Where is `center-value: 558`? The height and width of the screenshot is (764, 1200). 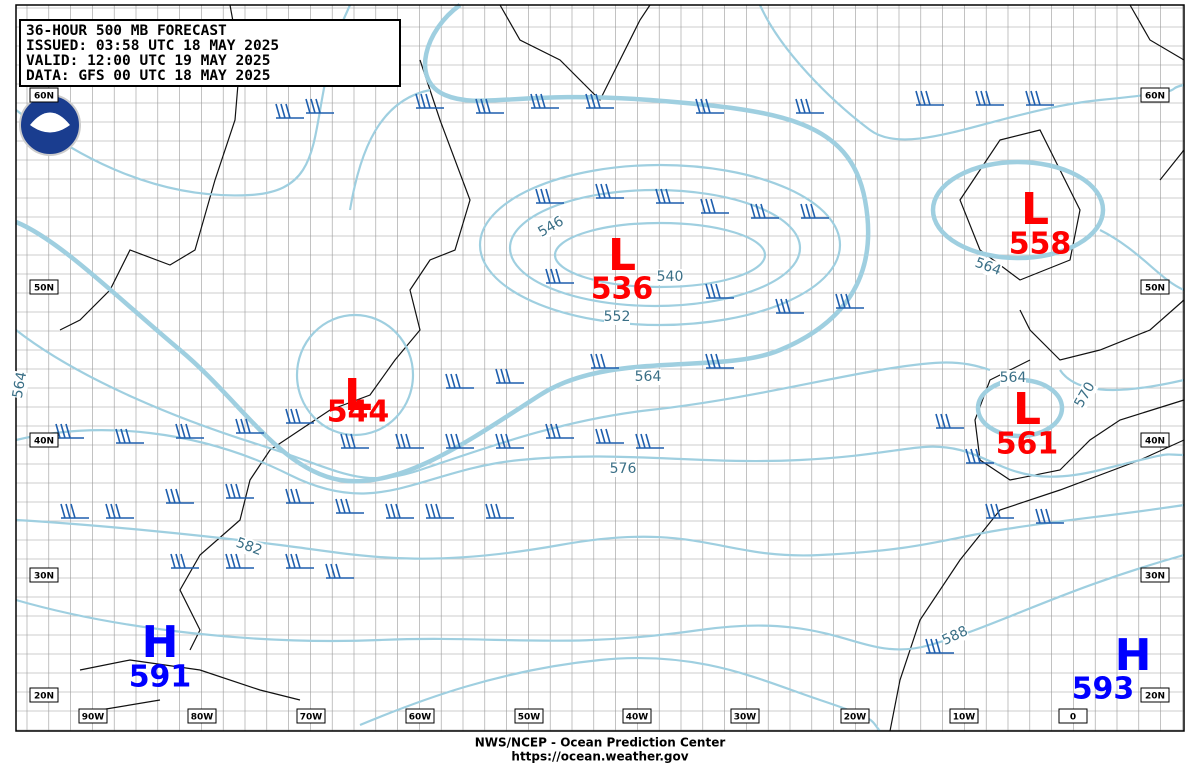
center-value: 558 is located at coordinates (1040, 244).